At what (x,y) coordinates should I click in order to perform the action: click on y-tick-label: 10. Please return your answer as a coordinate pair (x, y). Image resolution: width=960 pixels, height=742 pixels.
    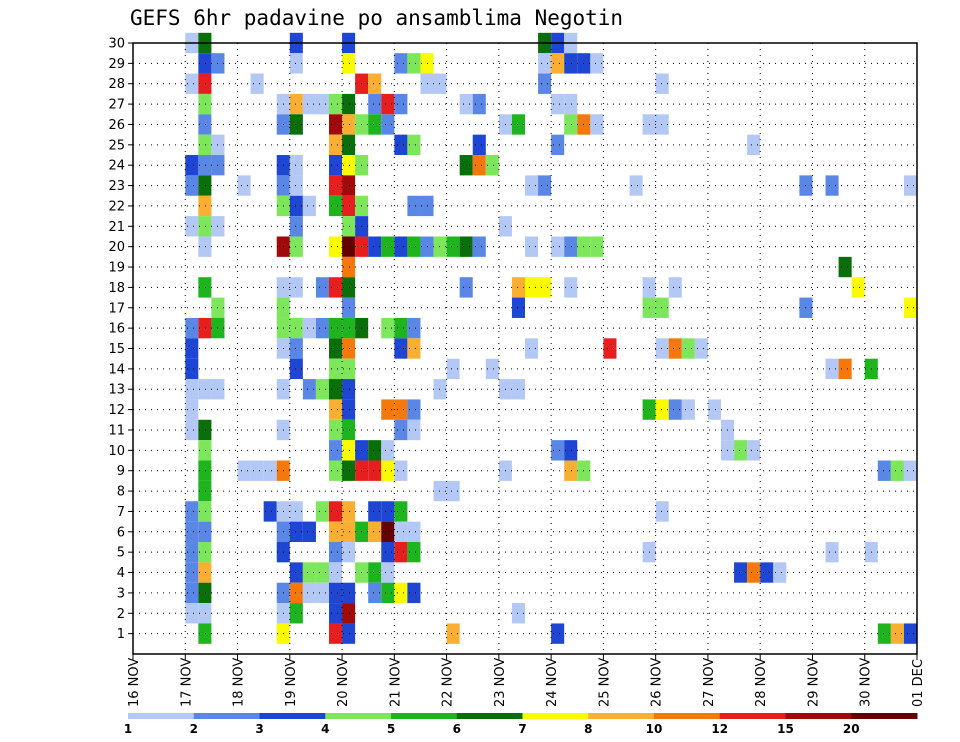
    Looking at the image, I should click on (116, 451).